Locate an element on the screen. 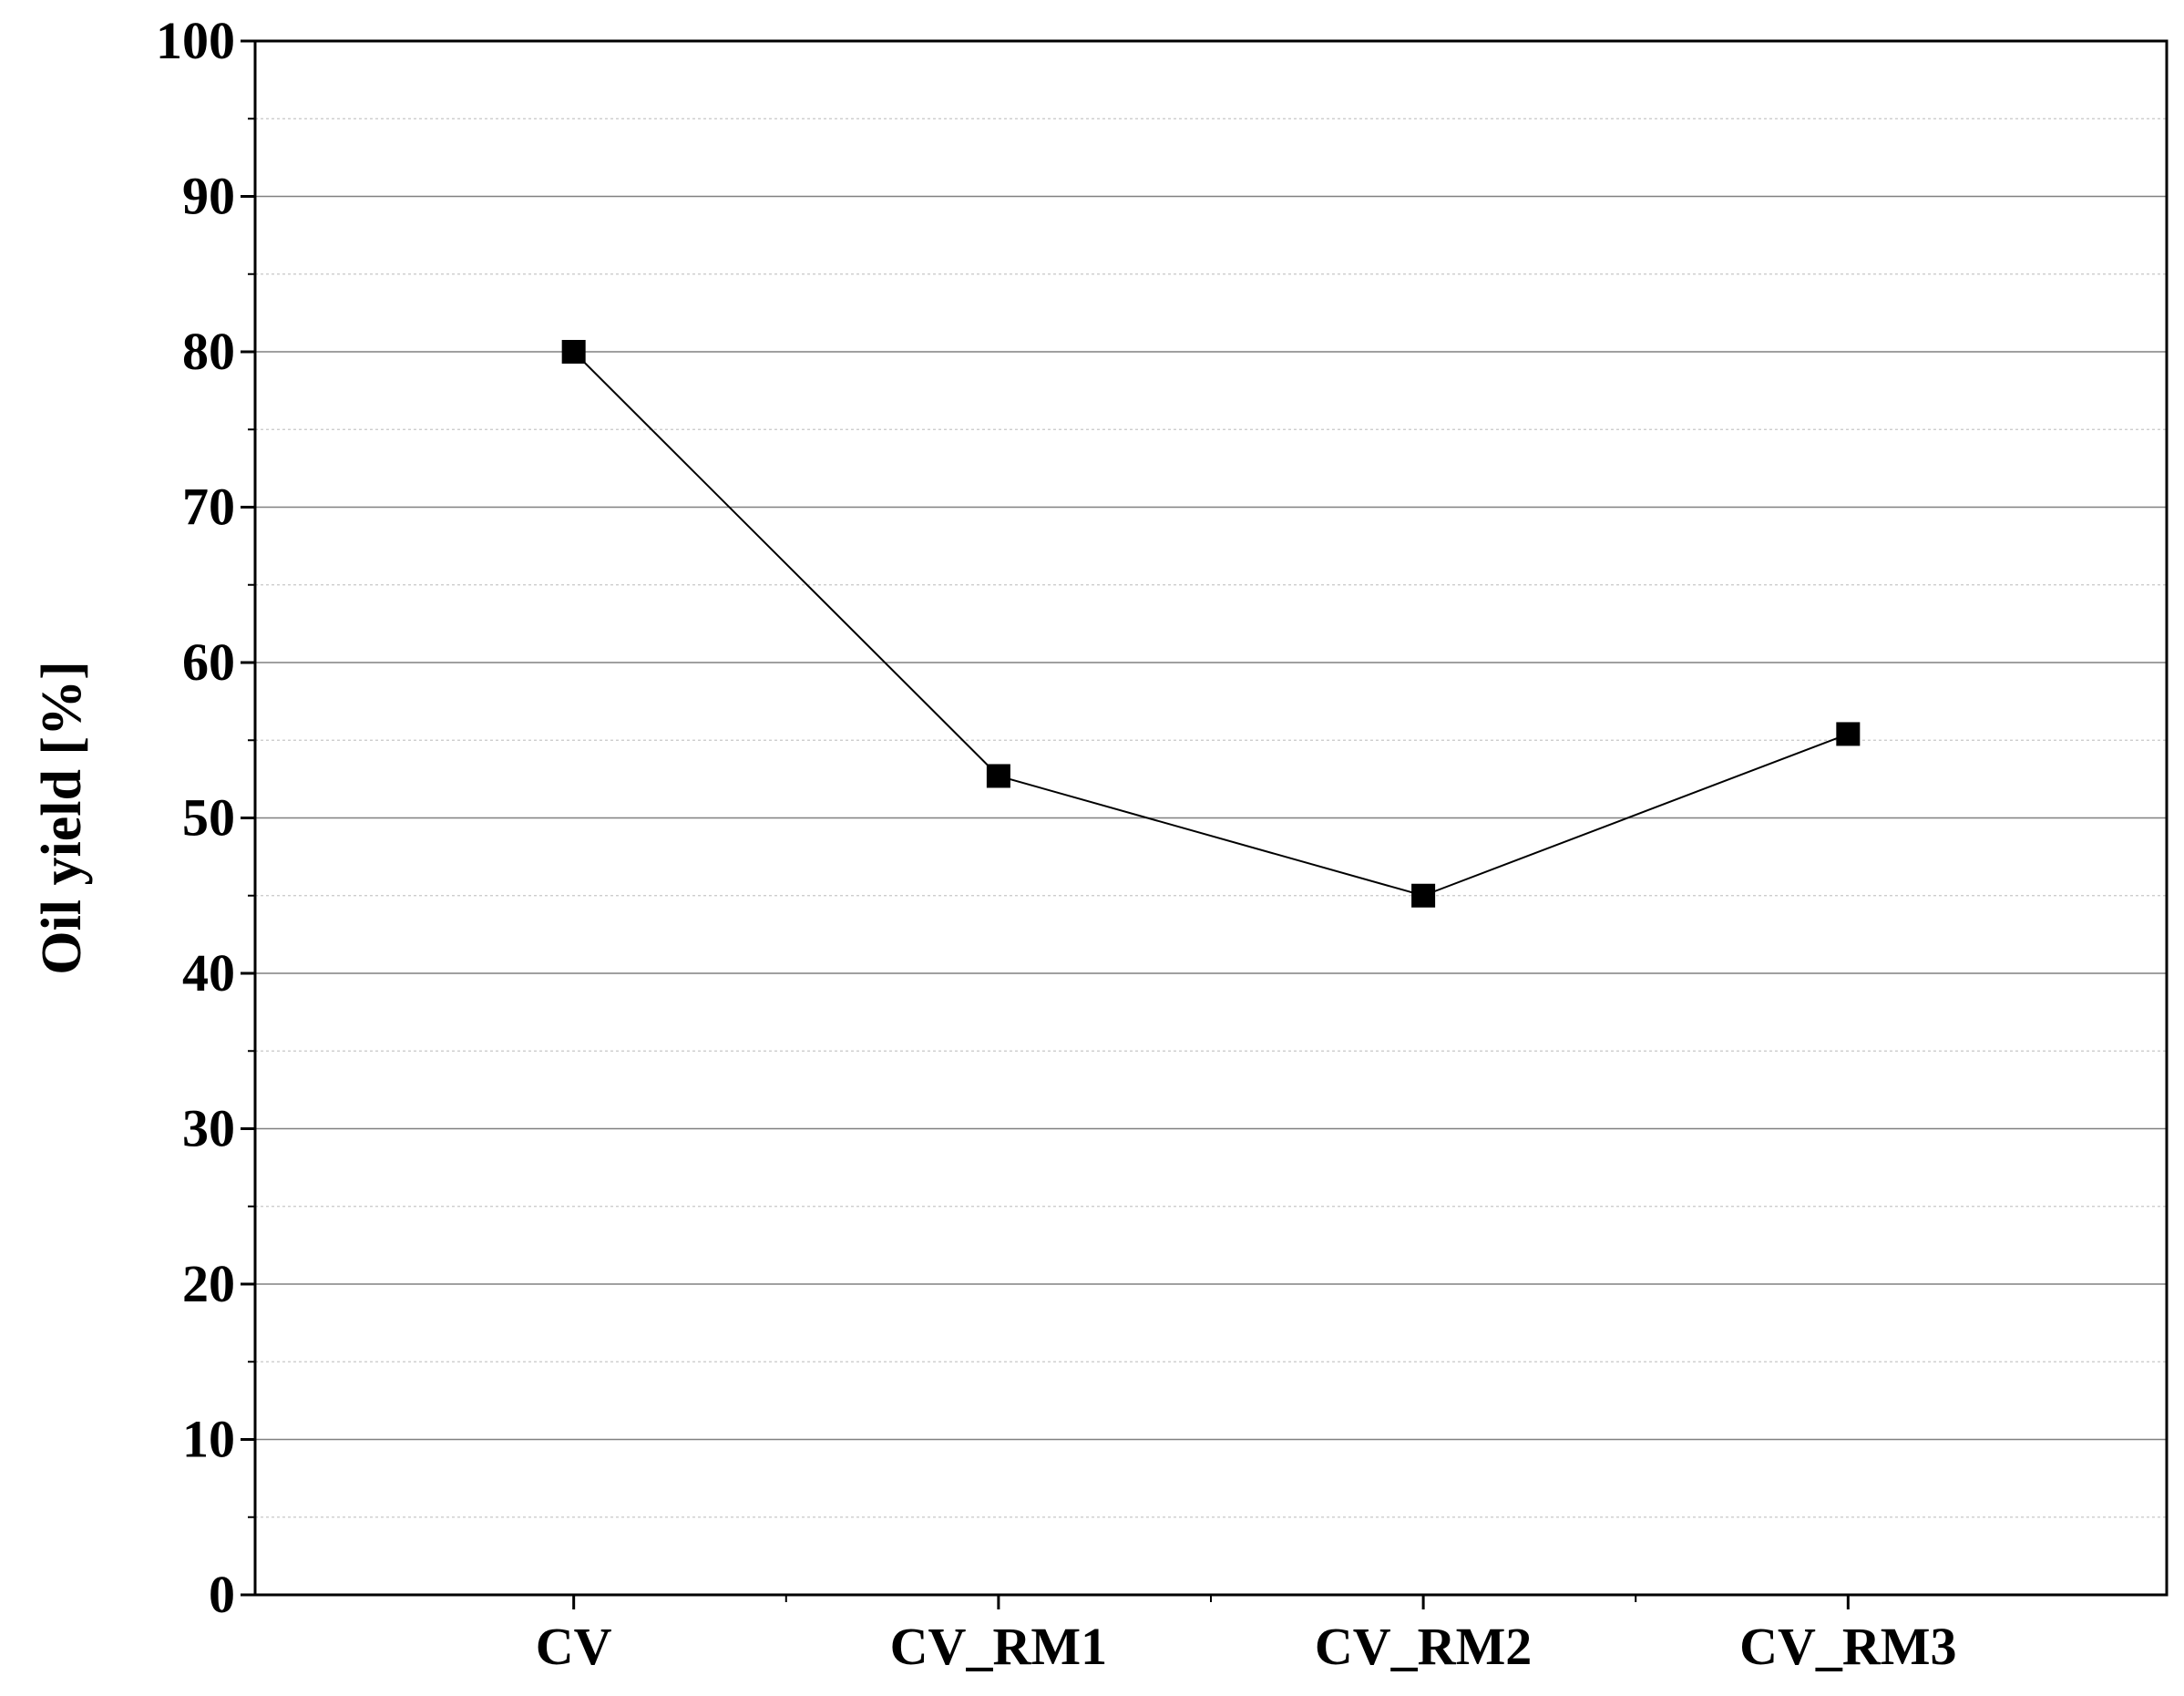 Image resolution: width=2184 pixels, height=1696 pixels. x-tick-label: CV_RM1 is located at coordinates (999, 1646).